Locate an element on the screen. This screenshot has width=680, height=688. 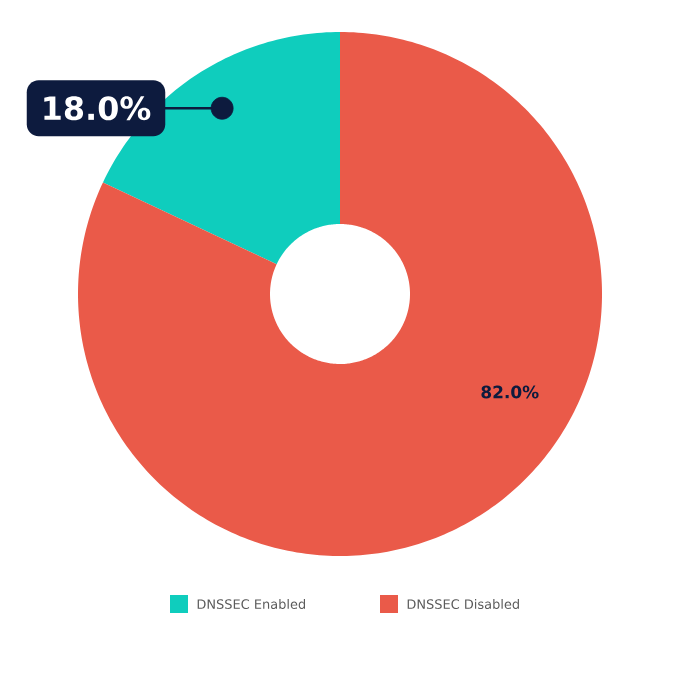
data-label: 82.0% is located at coordinates (510, 392).